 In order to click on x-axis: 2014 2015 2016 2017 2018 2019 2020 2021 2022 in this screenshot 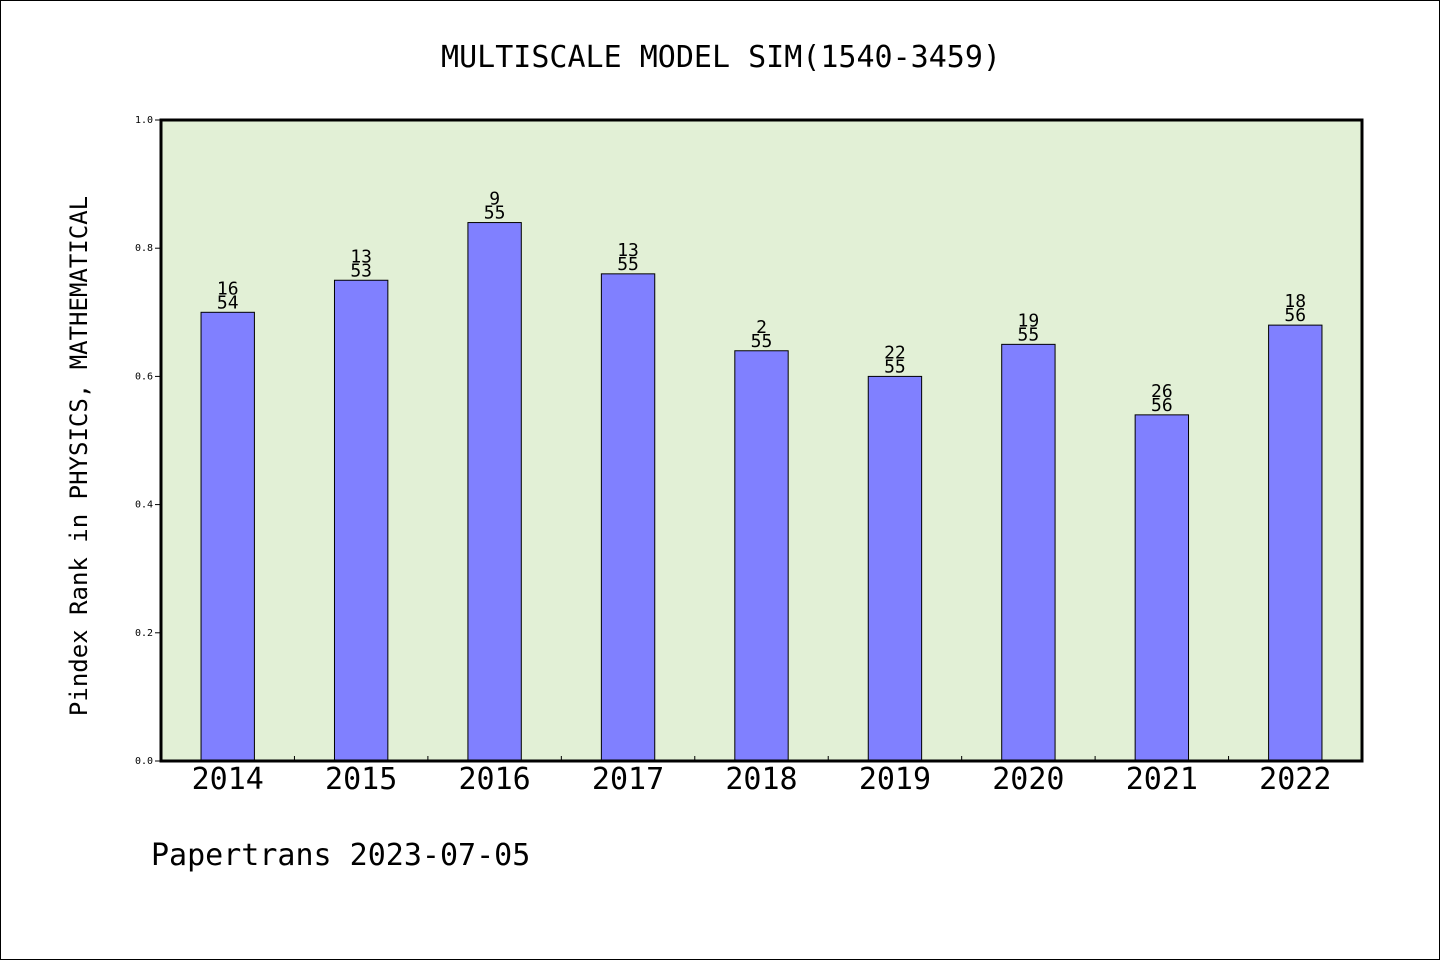, I will do `click(761, 776)`.